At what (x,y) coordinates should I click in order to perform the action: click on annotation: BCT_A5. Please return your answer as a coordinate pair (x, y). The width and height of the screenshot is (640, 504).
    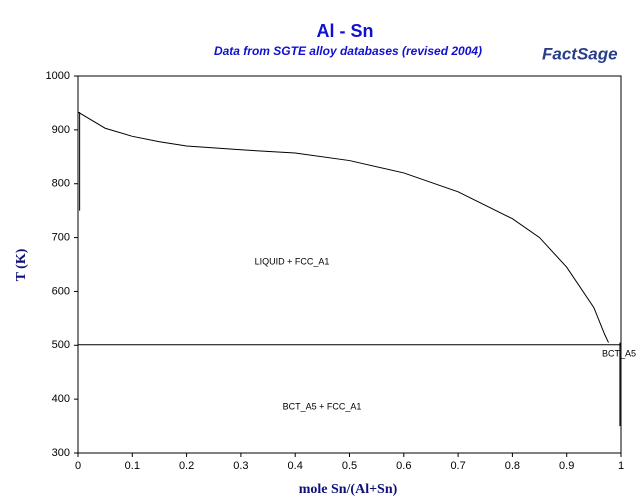
    Looking at the image, I should click on (619, 353).